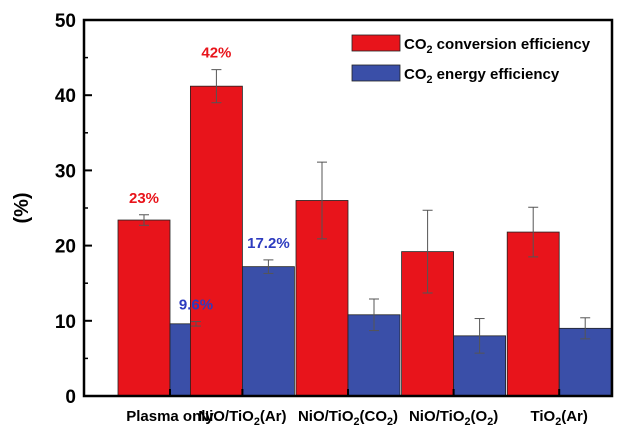 The height and width of the screenshot is (432, 622). I want to click on data-label: 17.2%, so click(268, 243).